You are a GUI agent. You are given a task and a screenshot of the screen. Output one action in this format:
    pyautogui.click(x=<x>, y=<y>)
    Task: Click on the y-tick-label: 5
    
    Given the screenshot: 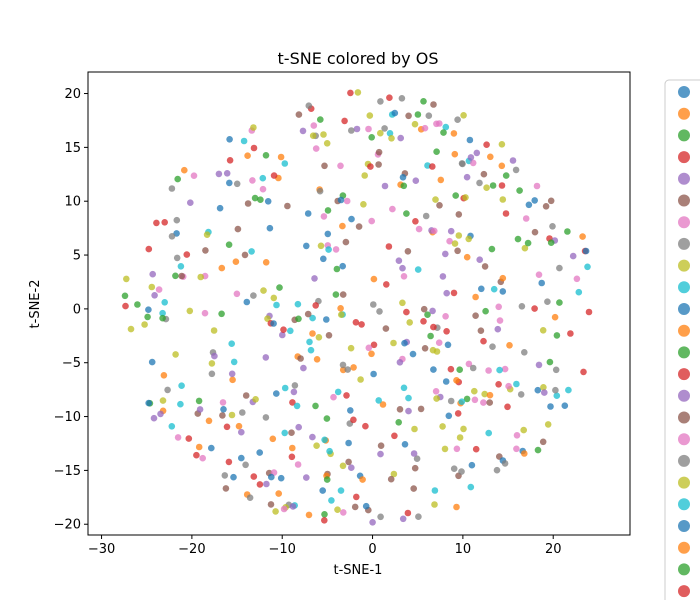 What is the action you would take?
    pyautogui.click(x=77, y=256)
    